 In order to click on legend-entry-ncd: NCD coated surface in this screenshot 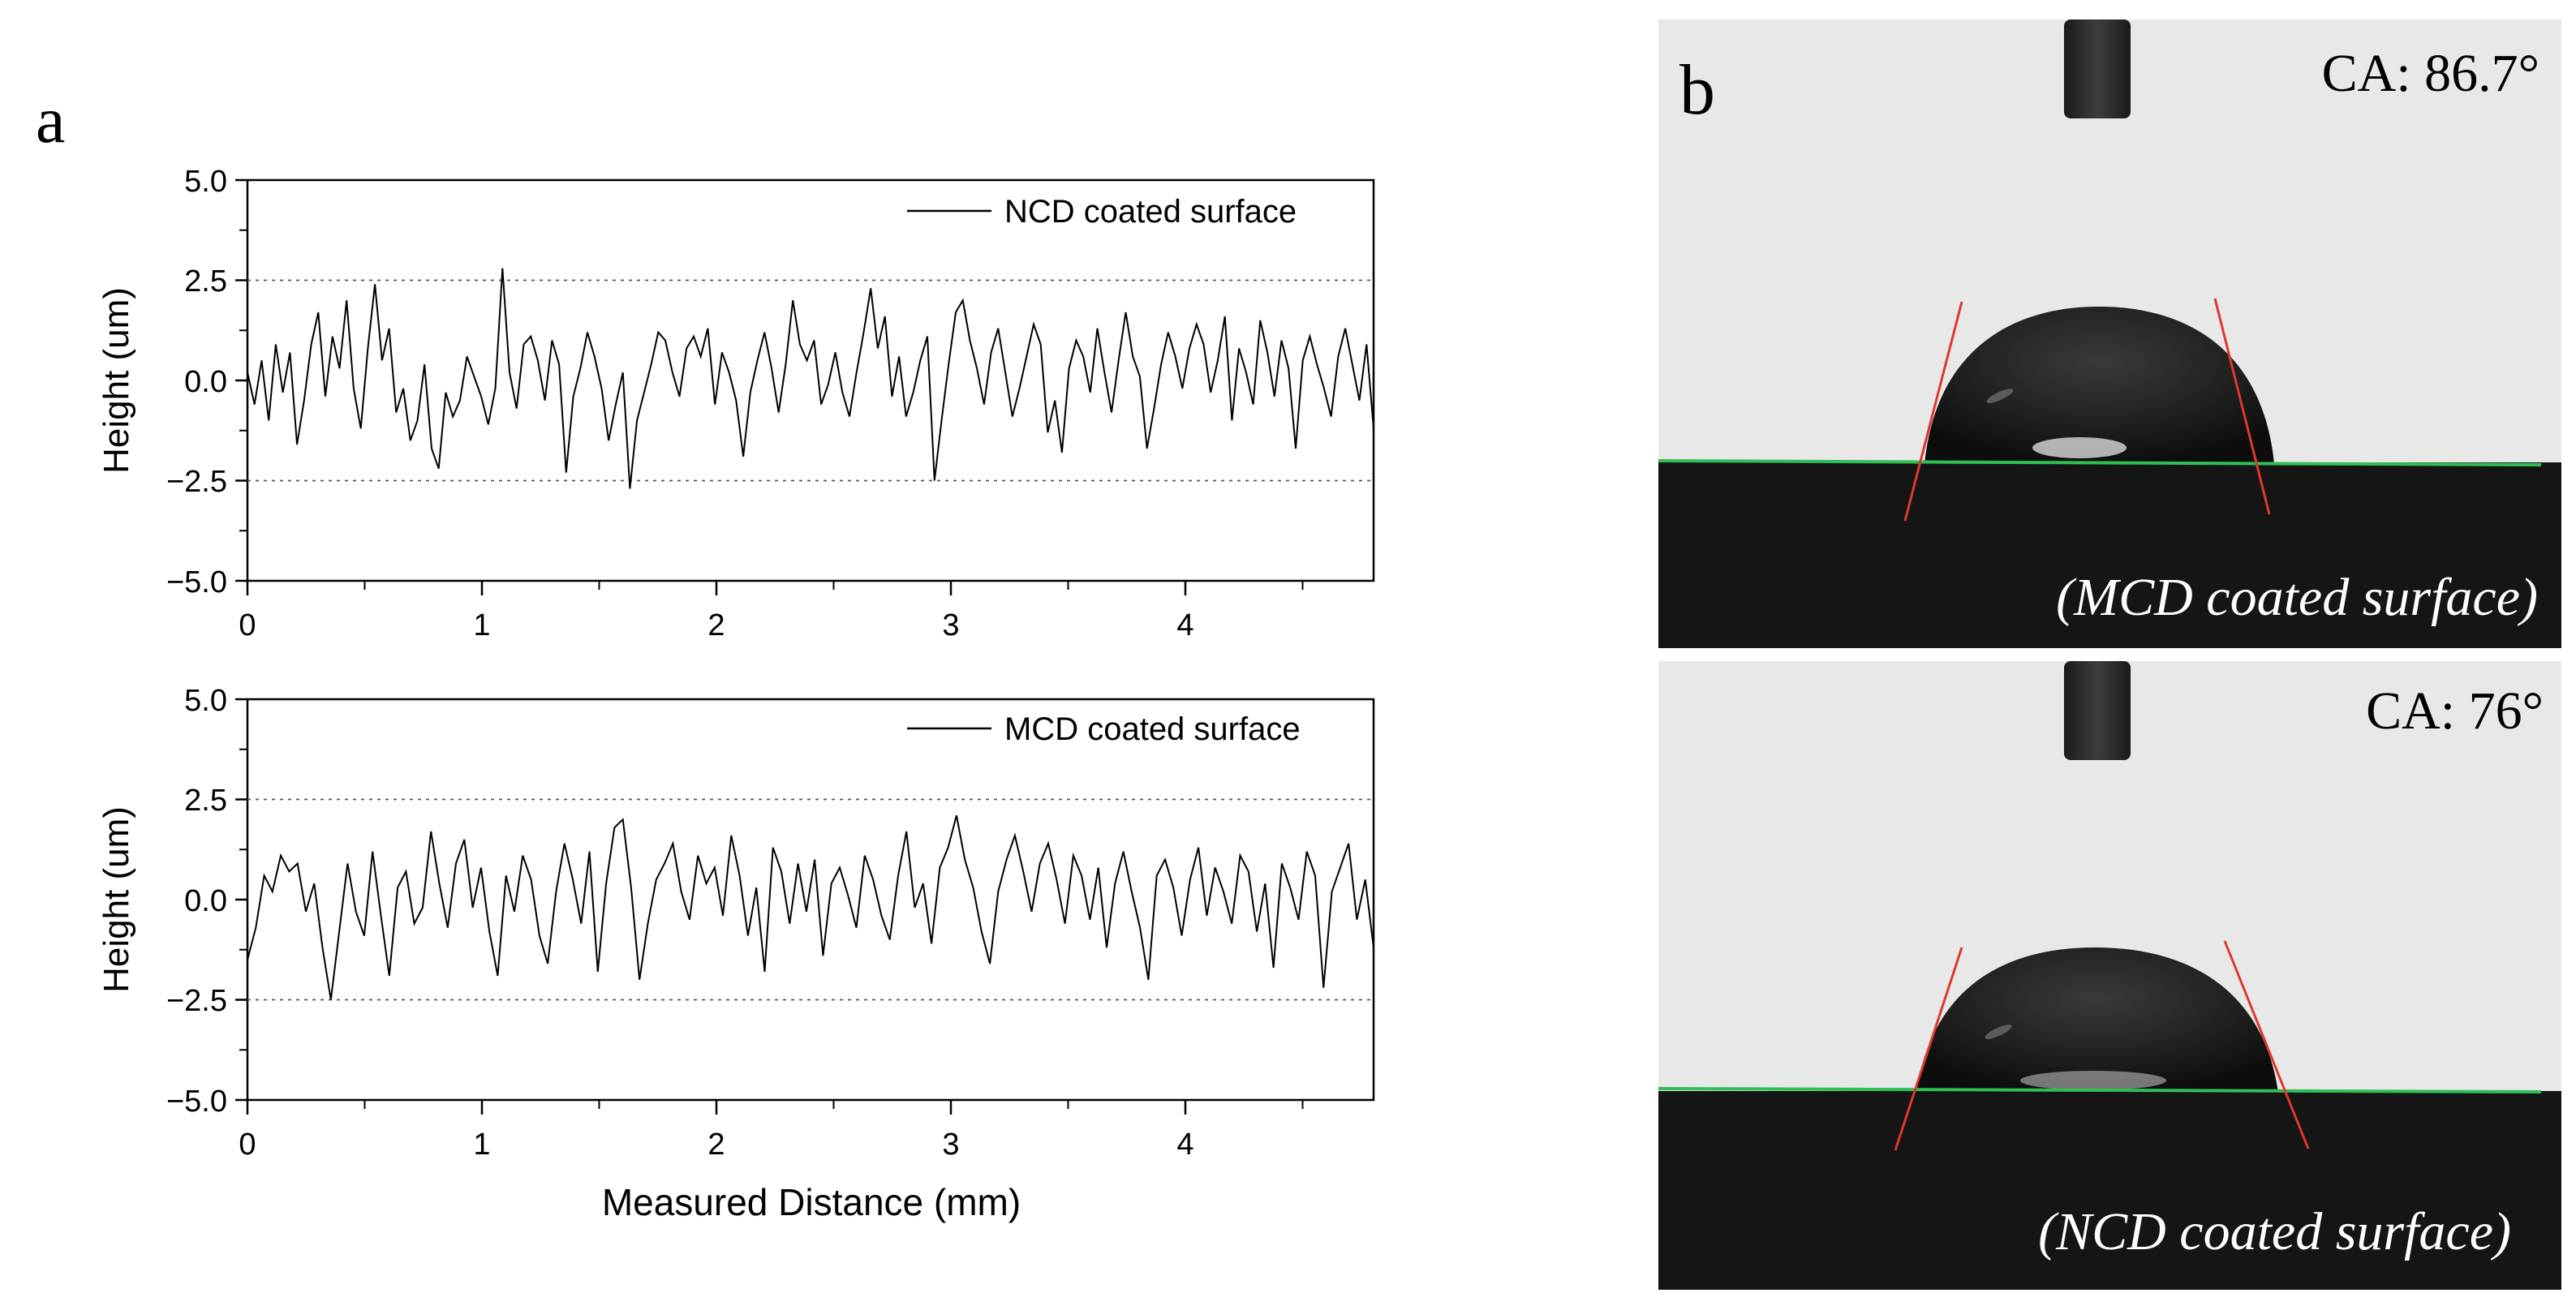, I will do `click(1150, 212)`.